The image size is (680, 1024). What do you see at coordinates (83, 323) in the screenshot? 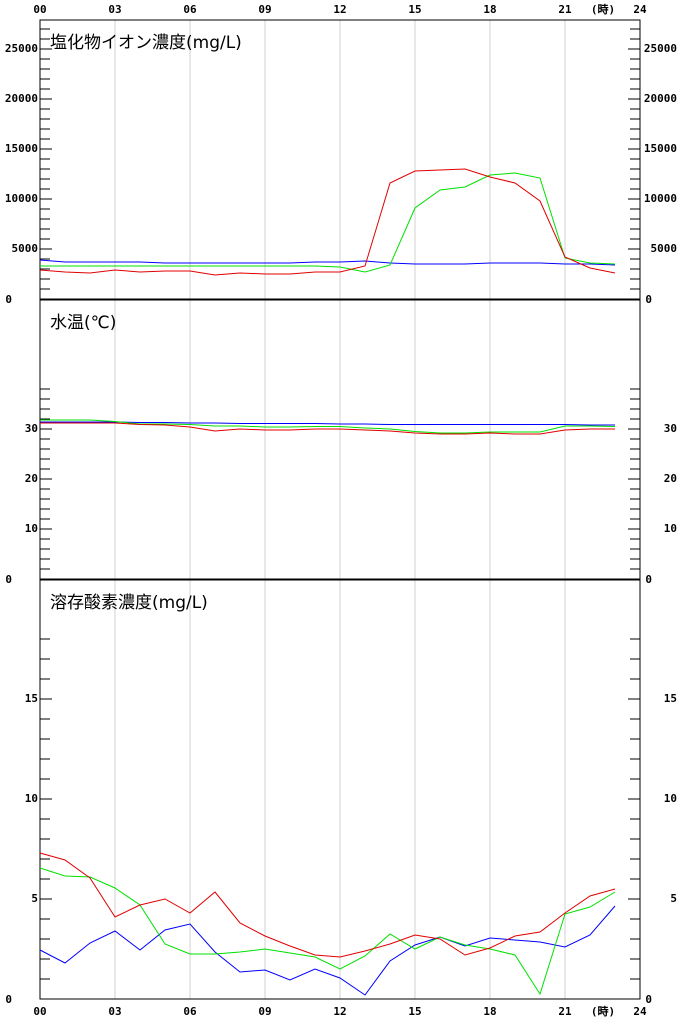
I see `panel-title: 水温(℃)` at bounding box center [83, 323].